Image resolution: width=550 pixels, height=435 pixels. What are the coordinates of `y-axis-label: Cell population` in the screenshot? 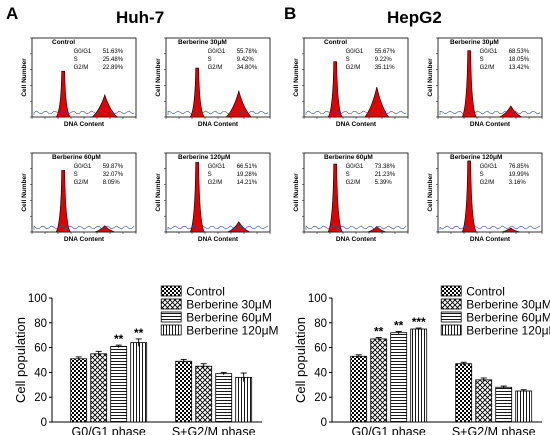 It's located at (20, 360).